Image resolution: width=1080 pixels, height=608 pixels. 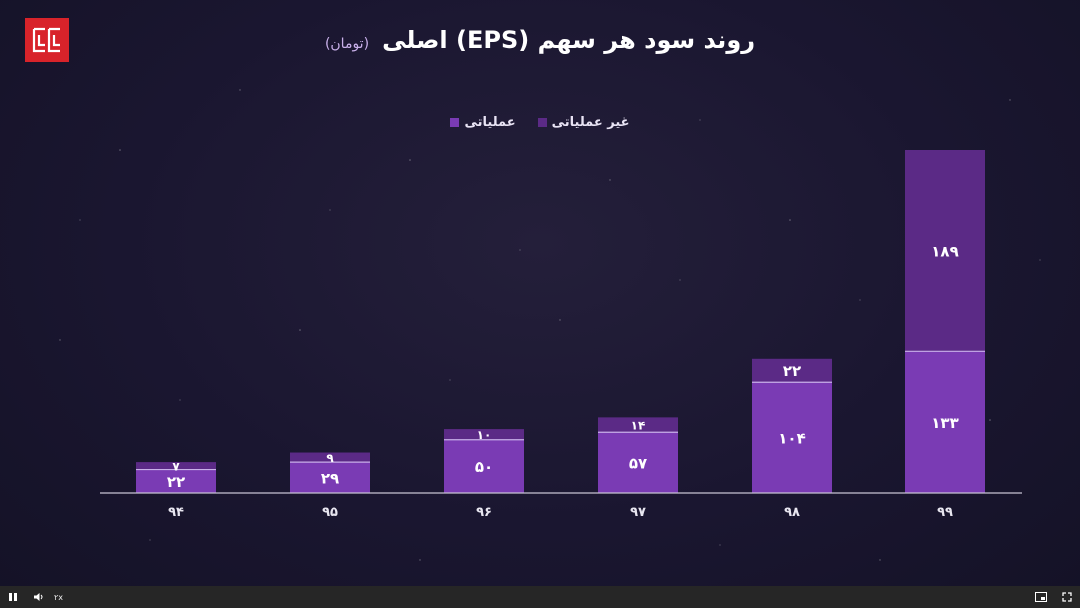 I want to click on data-label-non-operating-4: ۲۲, so click(x=792, y=371).